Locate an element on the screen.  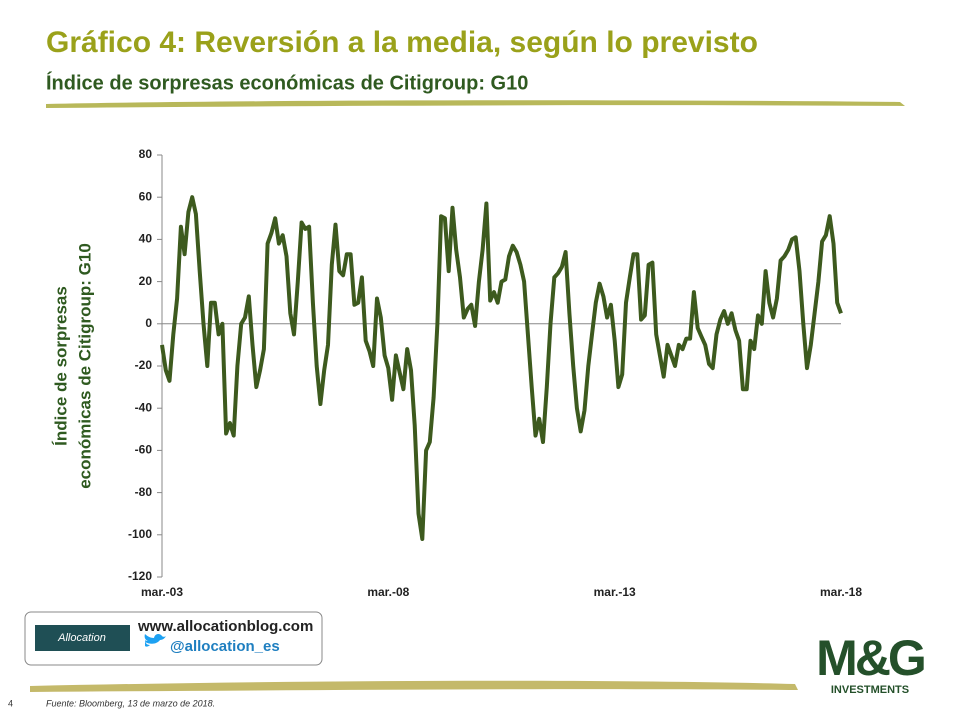
y-axis-label-line: Índice de sorpresas is located at coordinates (60, 366).